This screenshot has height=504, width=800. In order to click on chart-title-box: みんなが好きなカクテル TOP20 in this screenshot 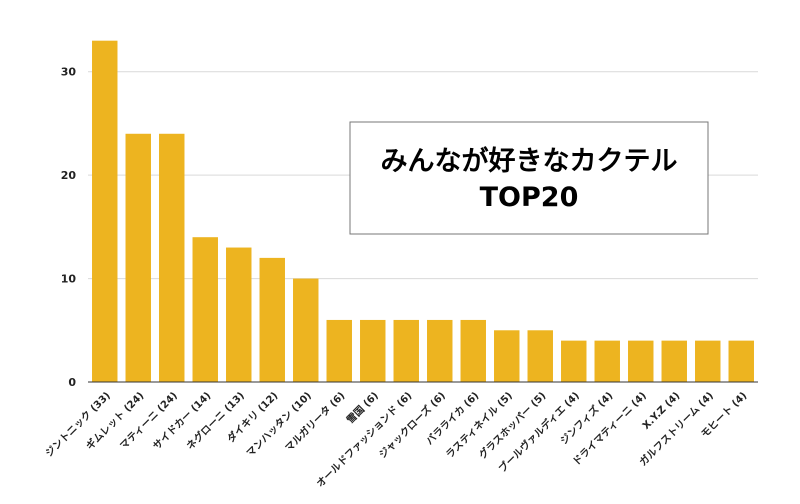, I will do `click(529, 178)`.